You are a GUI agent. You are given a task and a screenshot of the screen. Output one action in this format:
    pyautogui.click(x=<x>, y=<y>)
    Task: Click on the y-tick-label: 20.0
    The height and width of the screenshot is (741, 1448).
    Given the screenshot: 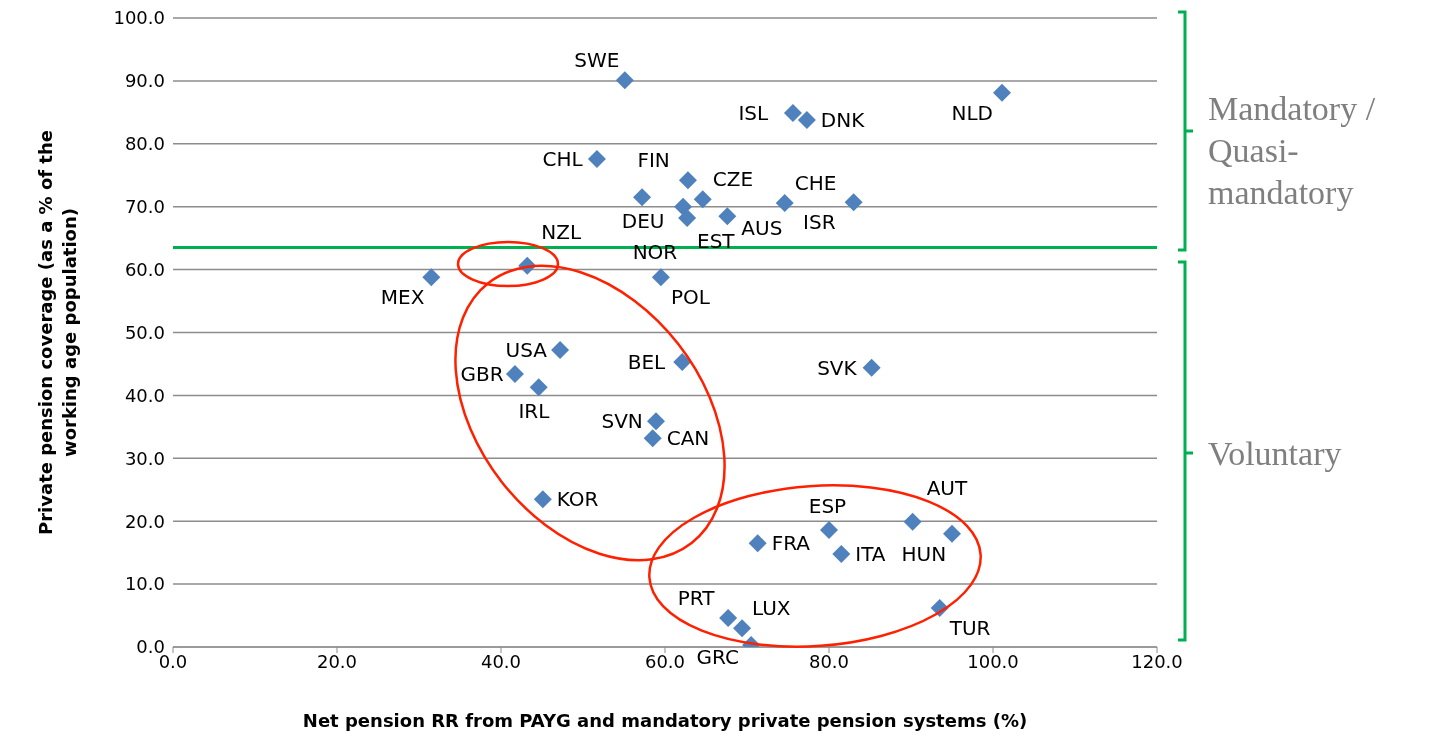 What is the action you would take?
    pyautogui.click(x=144, y=521)
    